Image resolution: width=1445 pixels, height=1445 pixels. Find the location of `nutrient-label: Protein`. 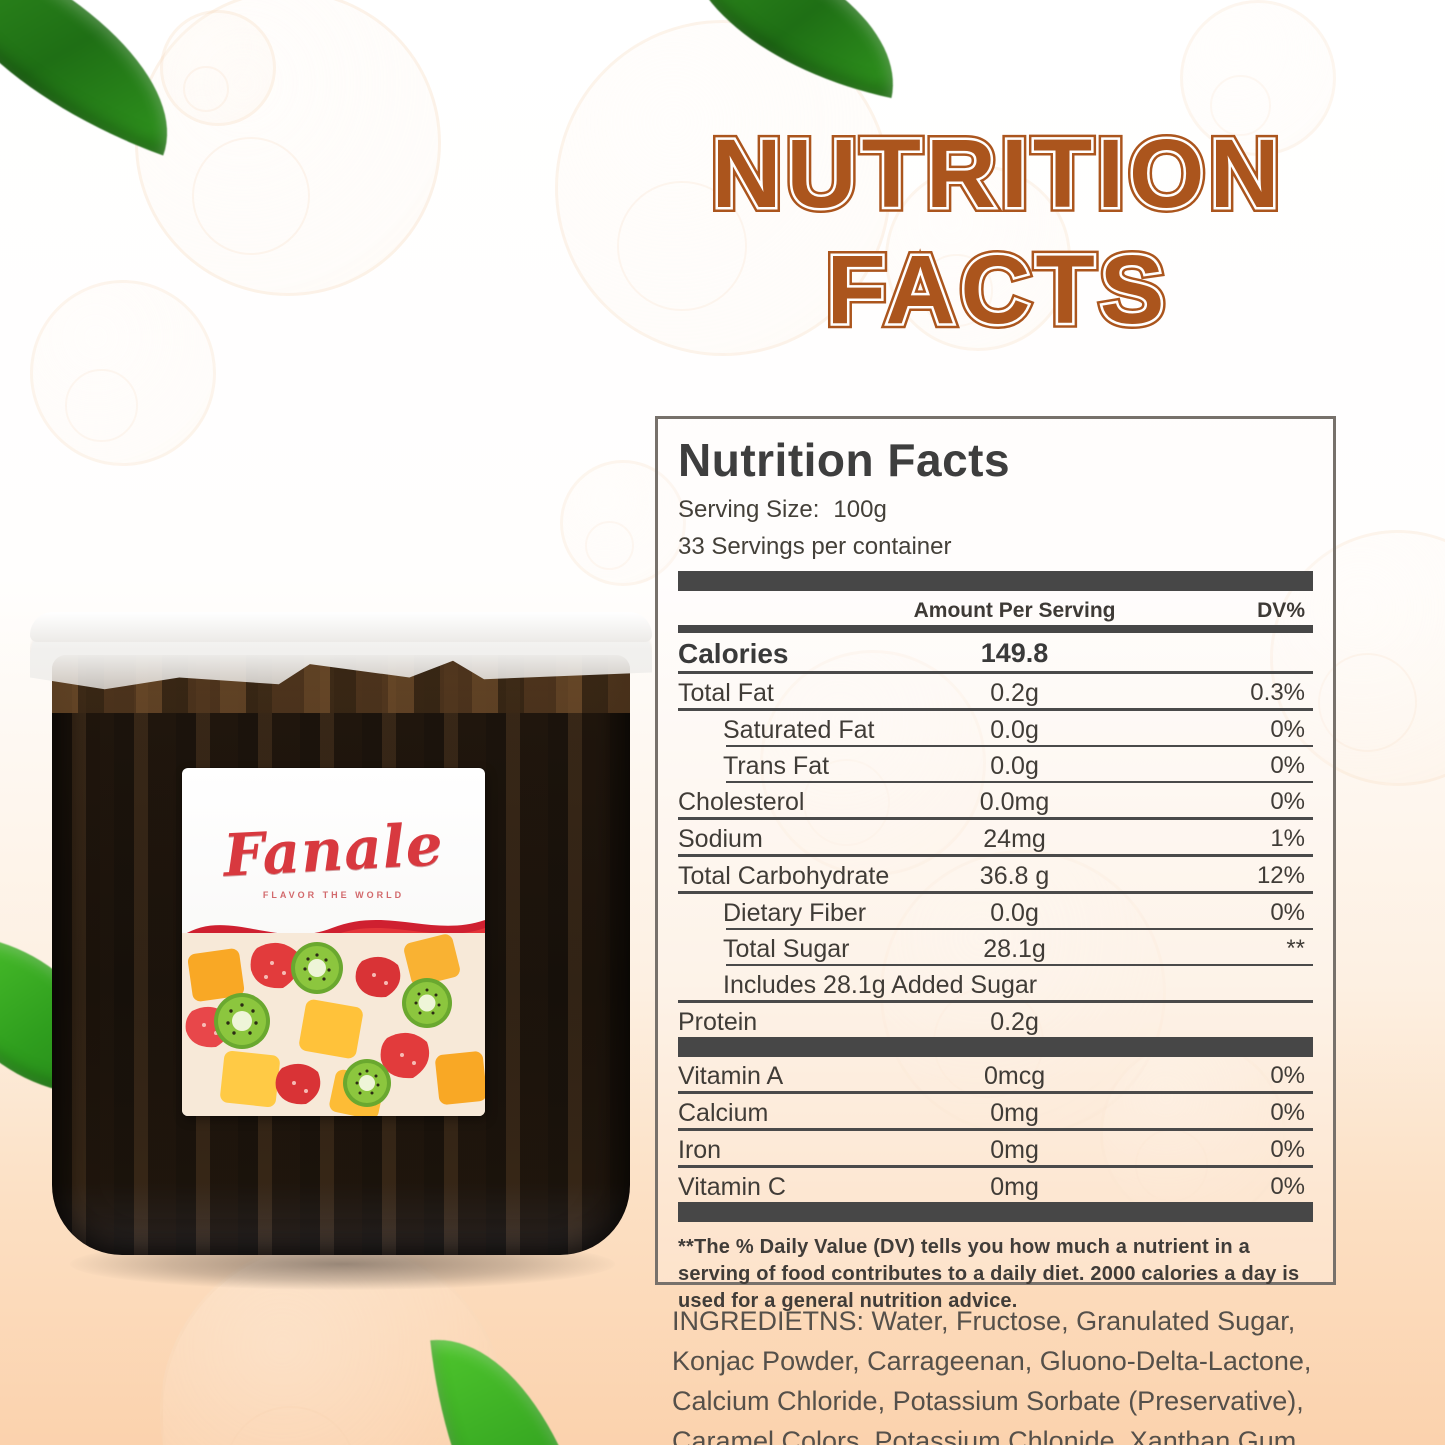

nutrient-label: Protein is located at coordinates (718, 1022).